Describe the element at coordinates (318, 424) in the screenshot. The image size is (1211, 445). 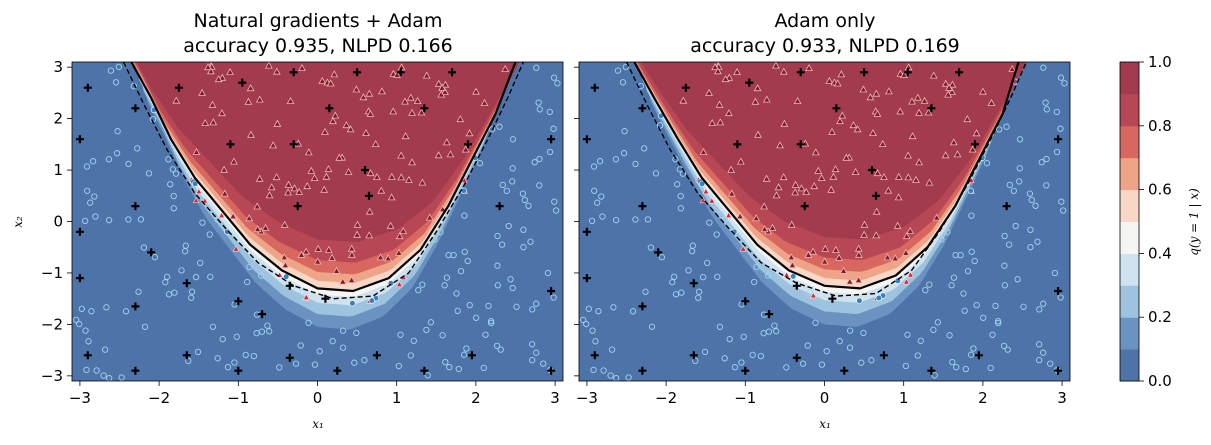
I see `panel-left-xlabel: x₁` at that location.